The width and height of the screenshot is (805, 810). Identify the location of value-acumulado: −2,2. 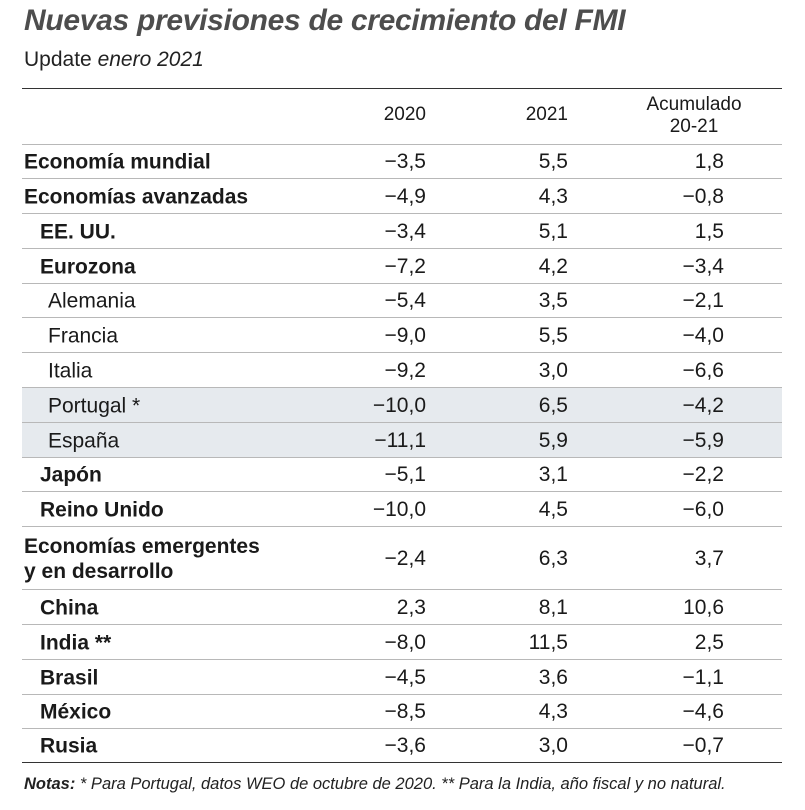
(703, 474).